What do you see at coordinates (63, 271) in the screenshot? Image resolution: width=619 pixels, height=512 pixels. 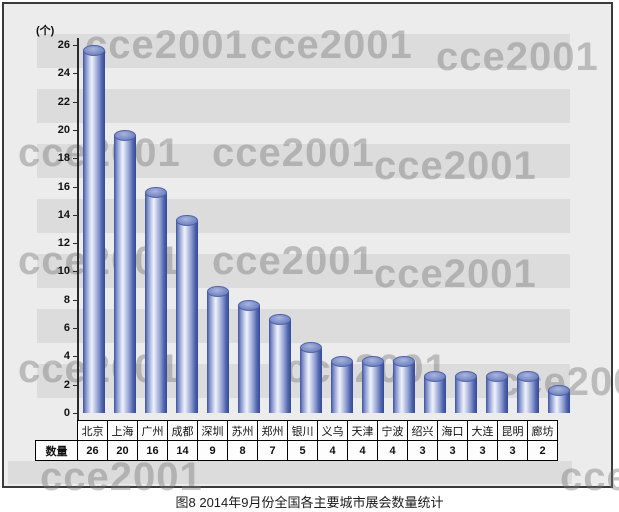 I see `y-tick-label: 10` at bounding box center [63, 271].